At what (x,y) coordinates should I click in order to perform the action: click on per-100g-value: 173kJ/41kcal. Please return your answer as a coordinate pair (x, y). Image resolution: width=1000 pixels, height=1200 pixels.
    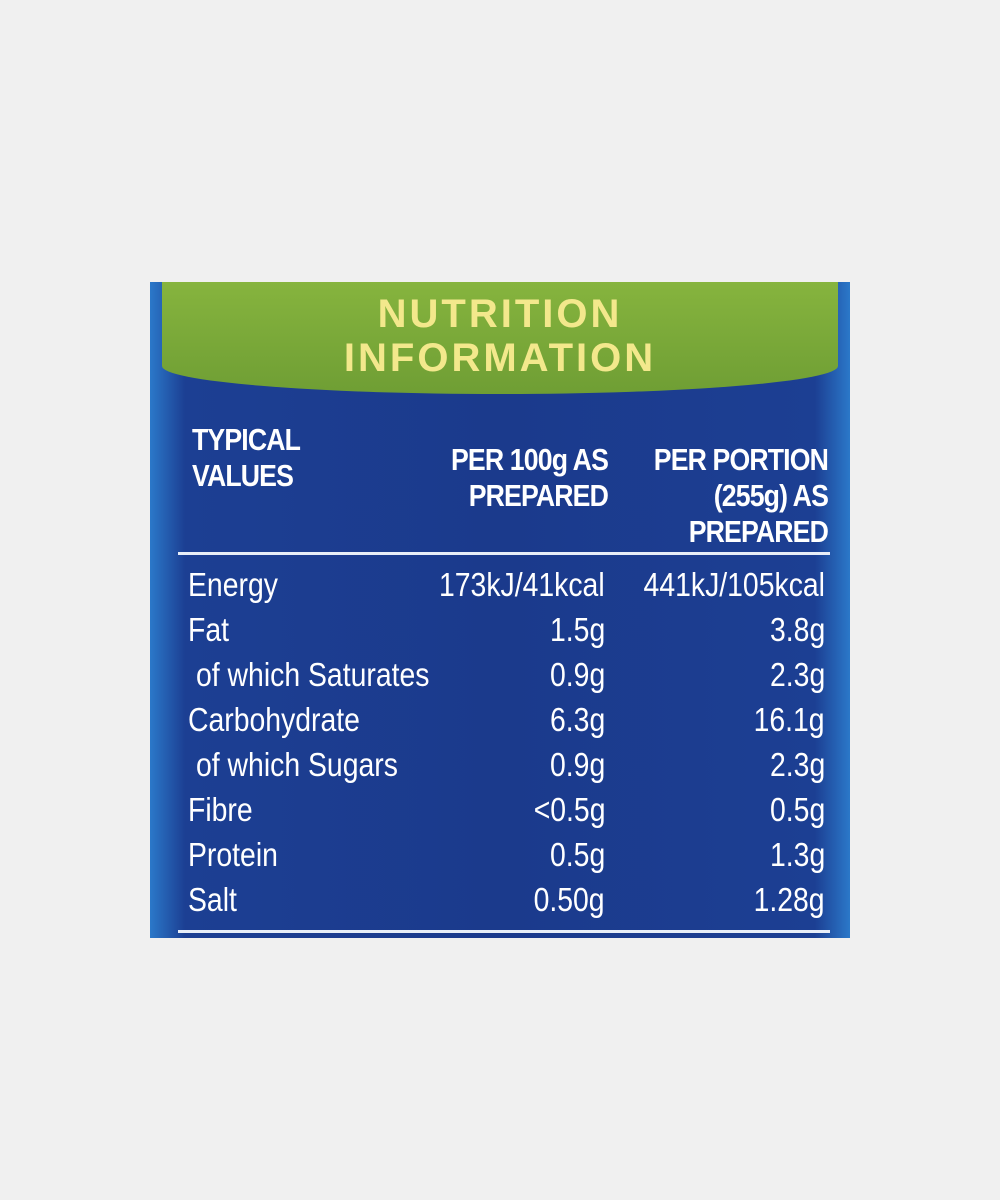
    Looking at the image, I should click on (522, 584).